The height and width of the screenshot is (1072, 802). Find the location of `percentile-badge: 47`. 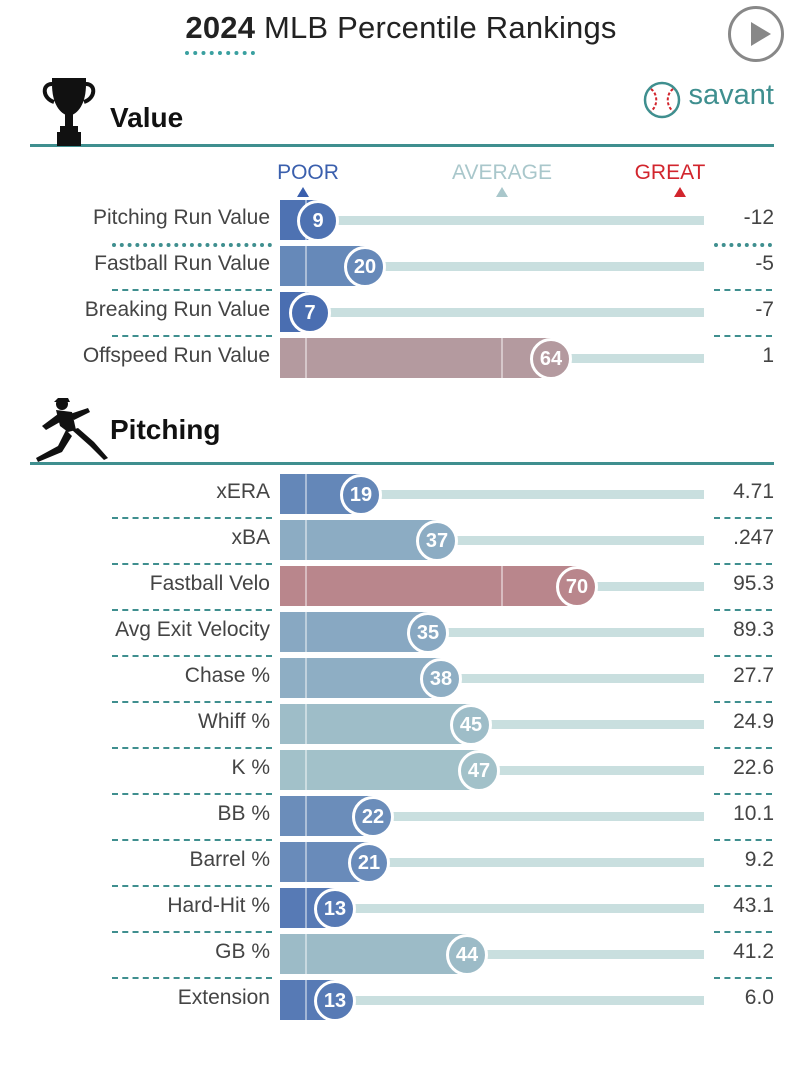

percentile-badge: 47 is located at coordinates (479, 771).